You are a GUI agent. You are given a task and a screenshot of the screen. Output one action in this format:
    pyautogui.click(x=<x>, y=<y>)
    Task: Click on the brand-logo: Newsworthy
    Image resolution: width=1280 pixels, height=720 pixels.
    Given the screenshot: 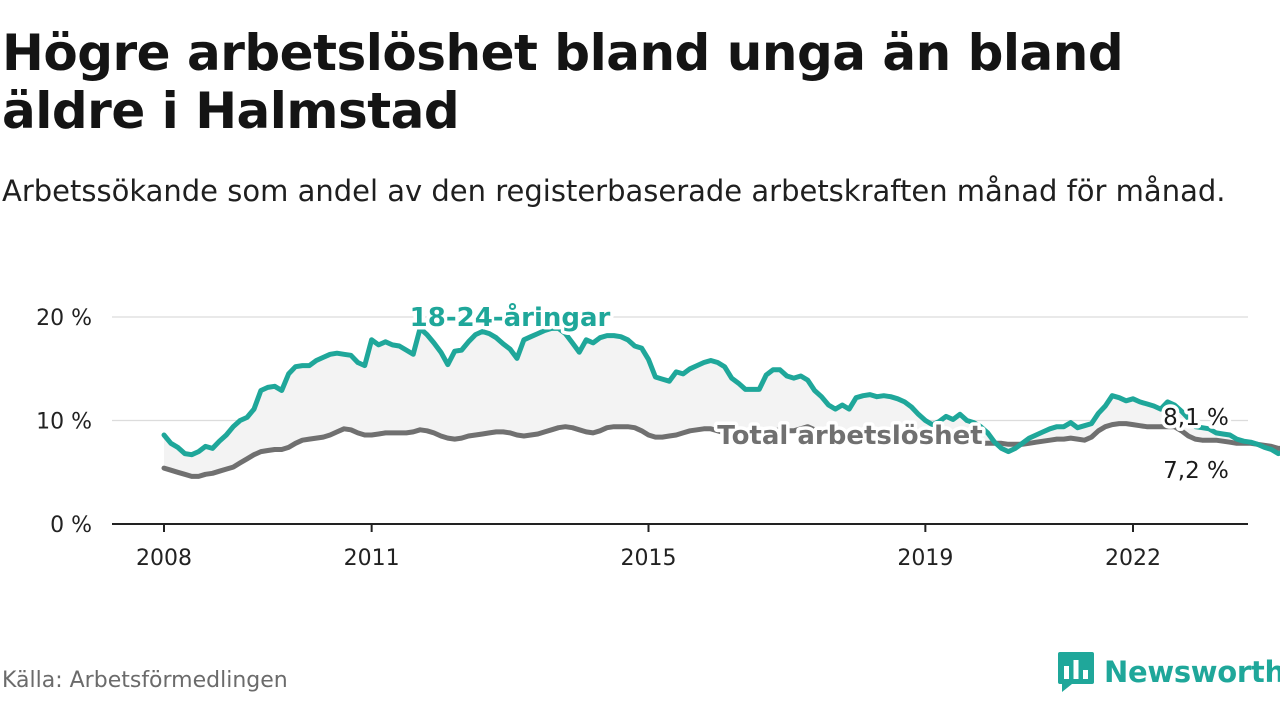 What is the action you would take?
    pyautogui.click(x=1169, y=672)
    